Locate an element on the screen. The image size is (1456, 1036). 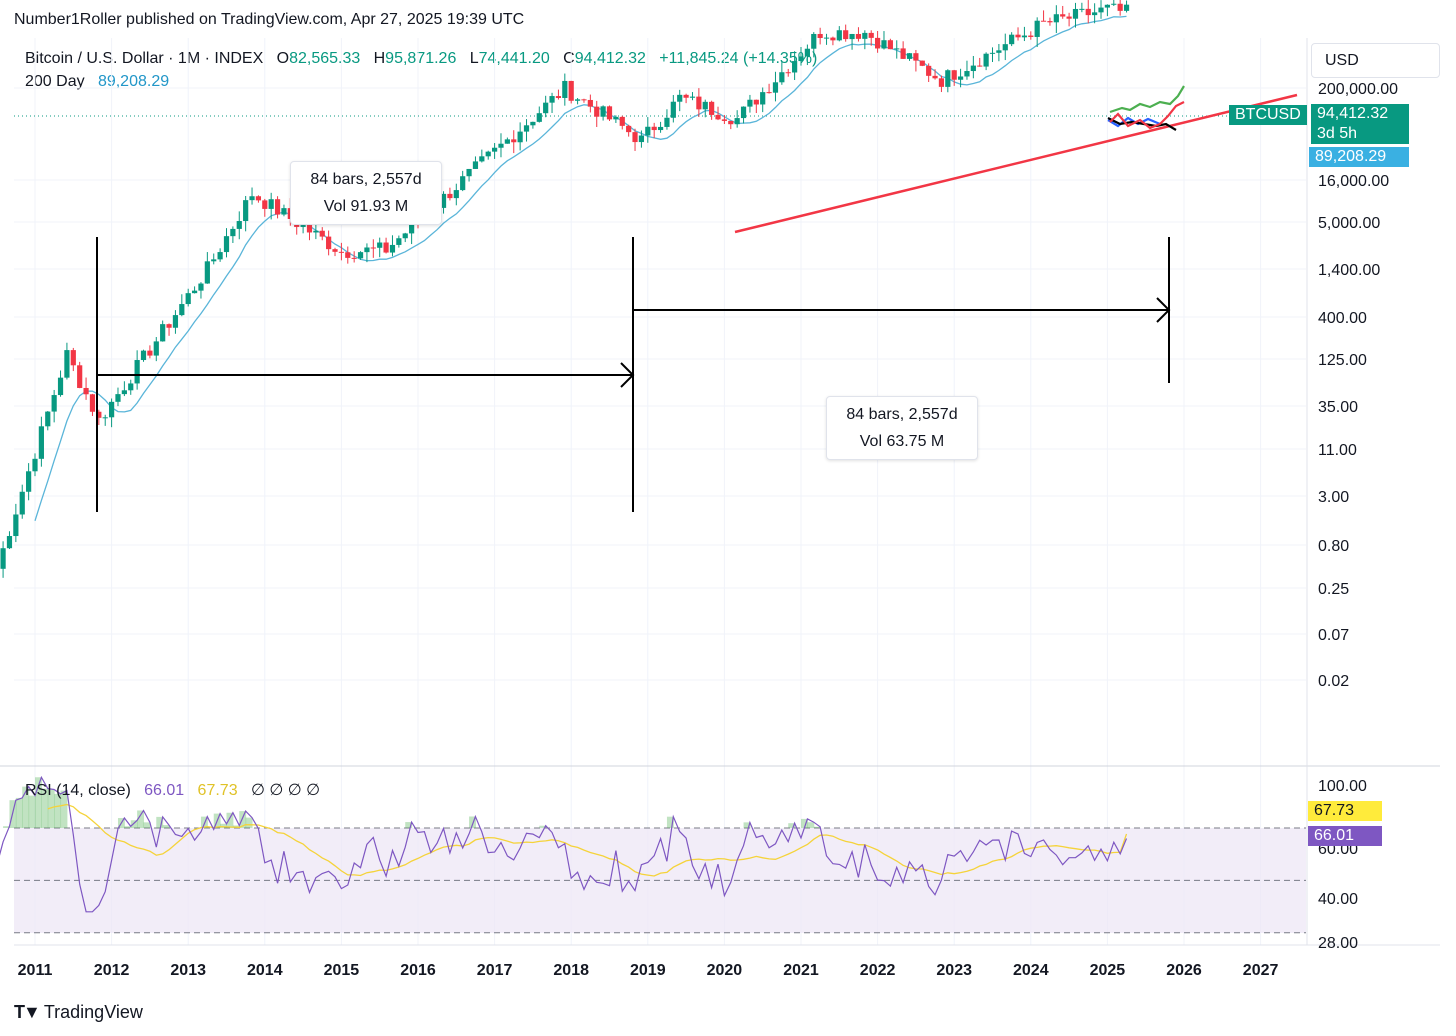
measure-label-2: 84 bars, 2,557d Vol 63.75 M is located at coordinates (902, 428).